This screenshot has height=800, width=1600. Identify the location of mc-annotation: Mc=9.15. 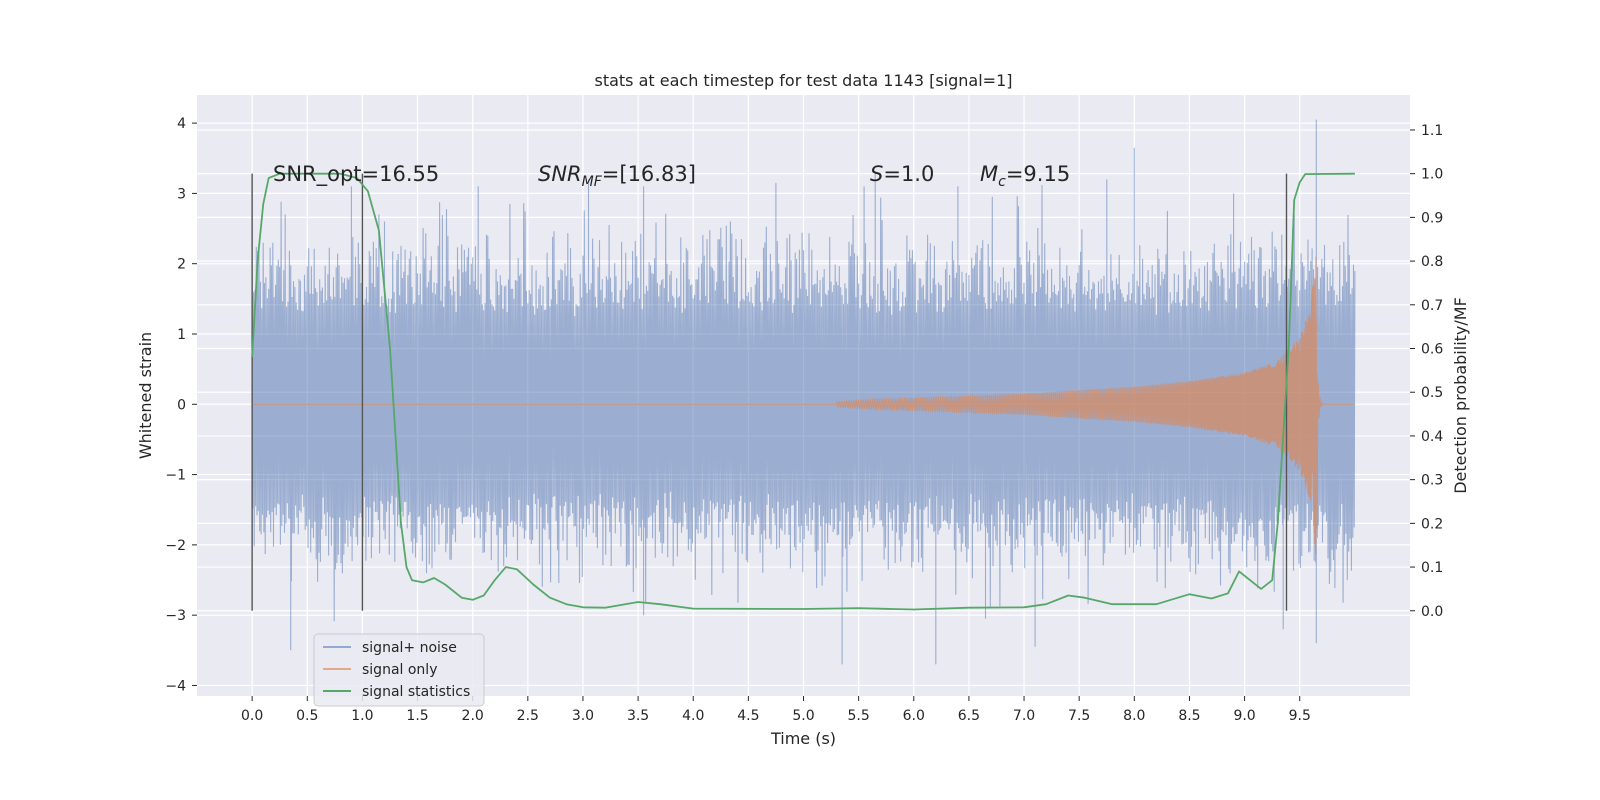
(1025, 176).